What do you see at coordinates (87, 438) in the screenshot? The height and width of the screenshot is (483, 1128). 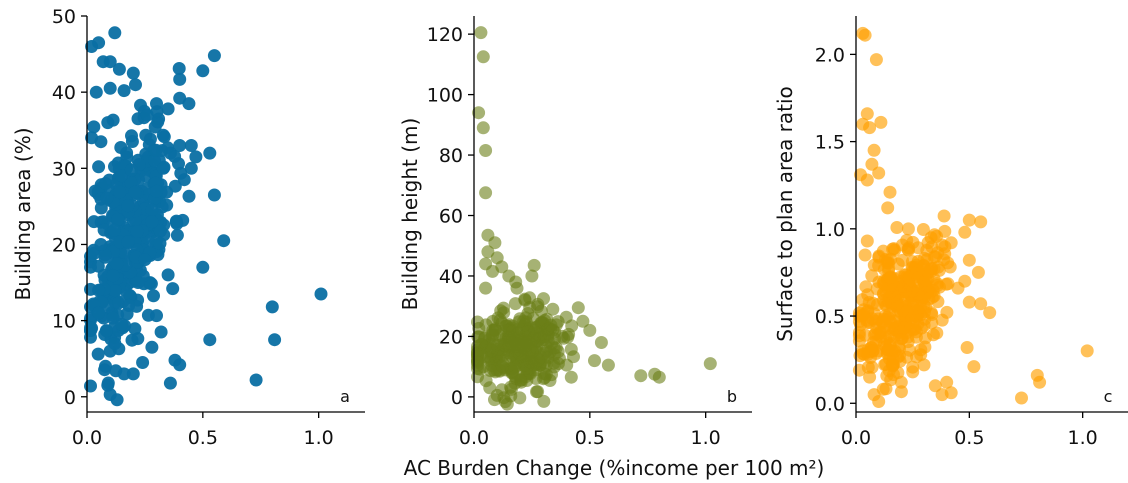 I see `x-tick-label: 0.0` at bounding box center [87, 438].